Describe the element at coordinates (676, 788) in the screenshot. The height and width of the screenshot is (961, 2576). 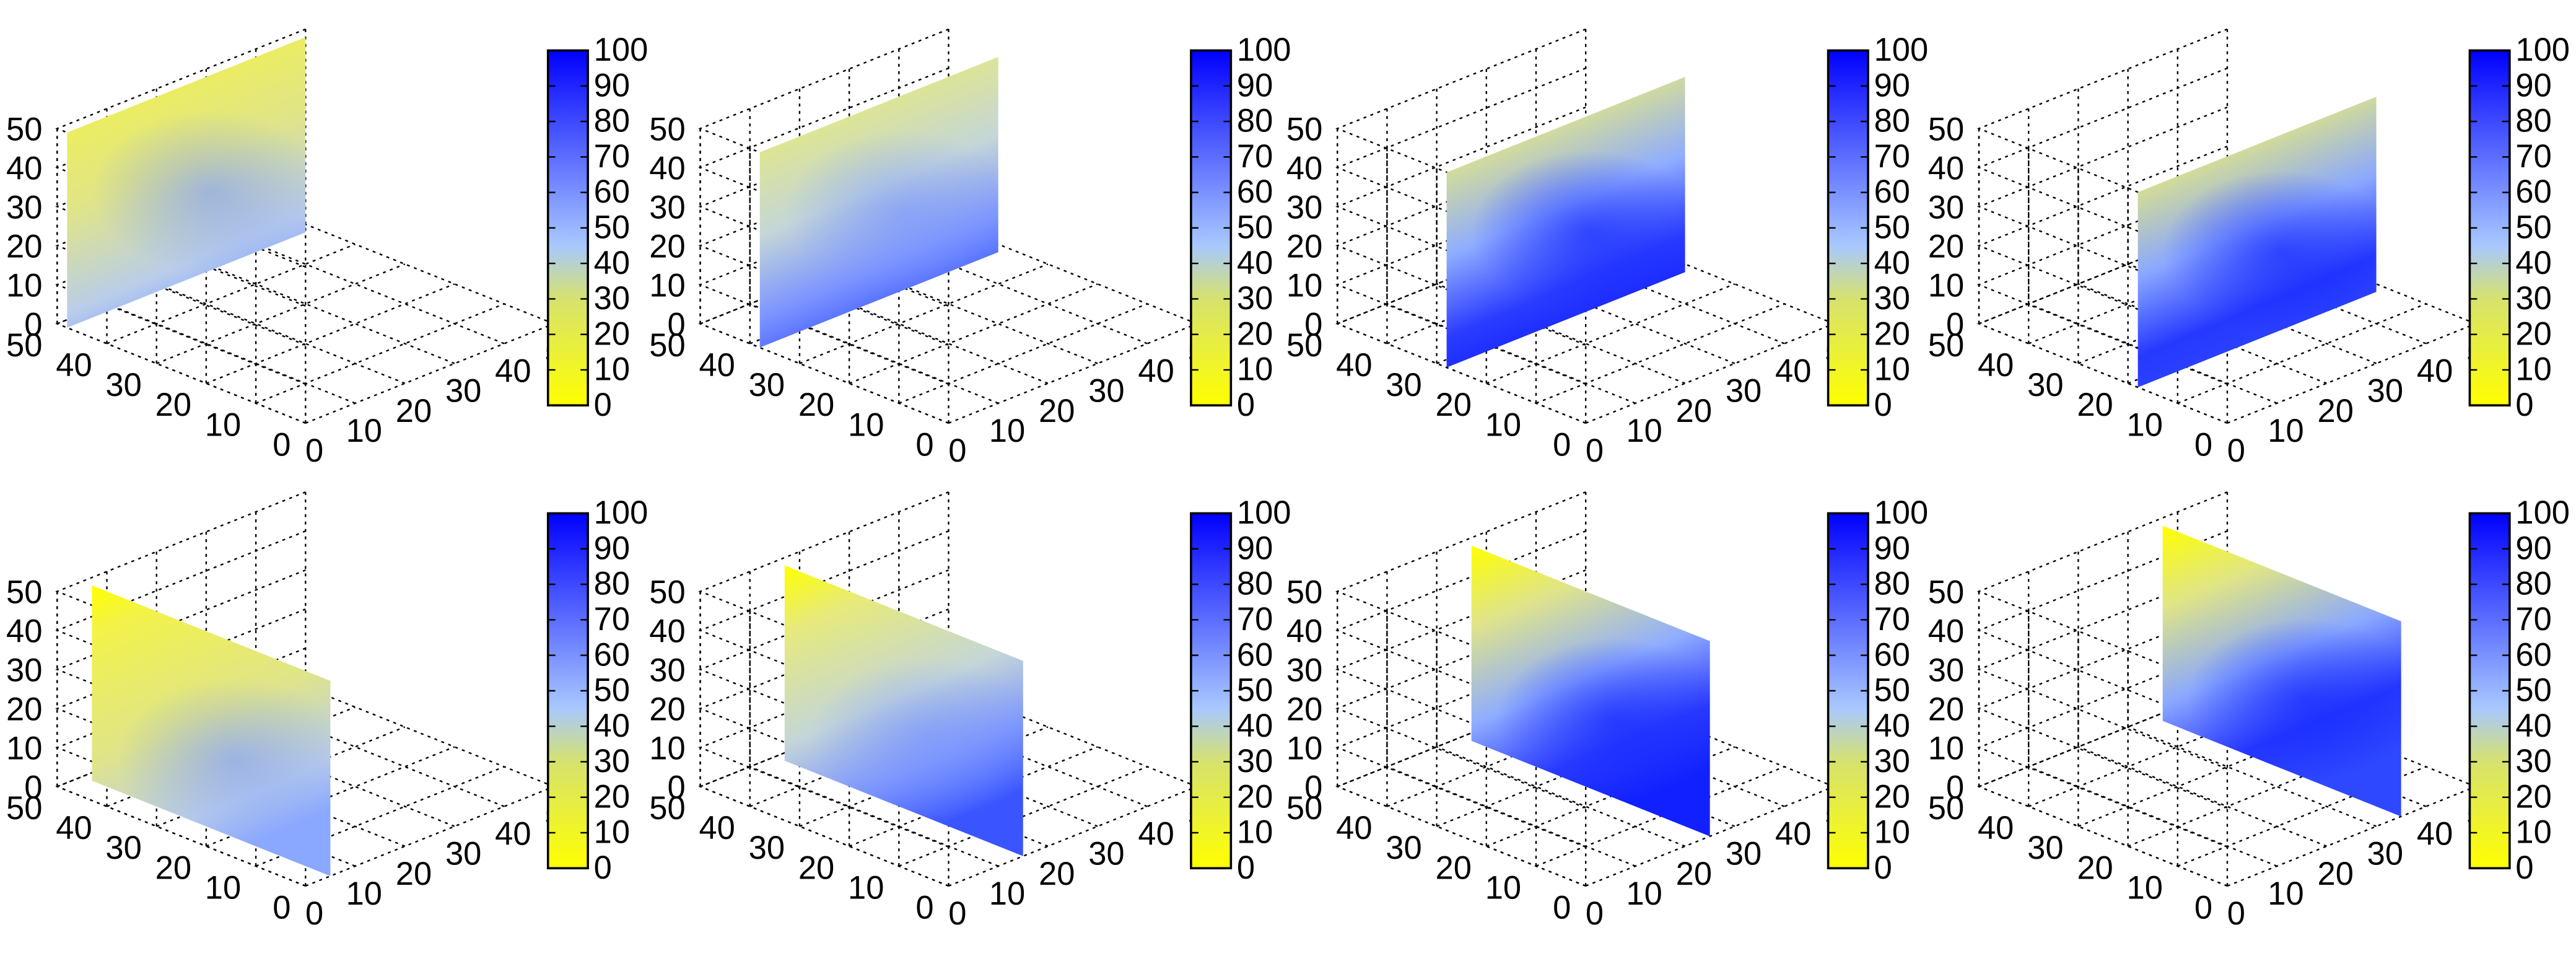
I see `z-tick-label: 0` at that location.